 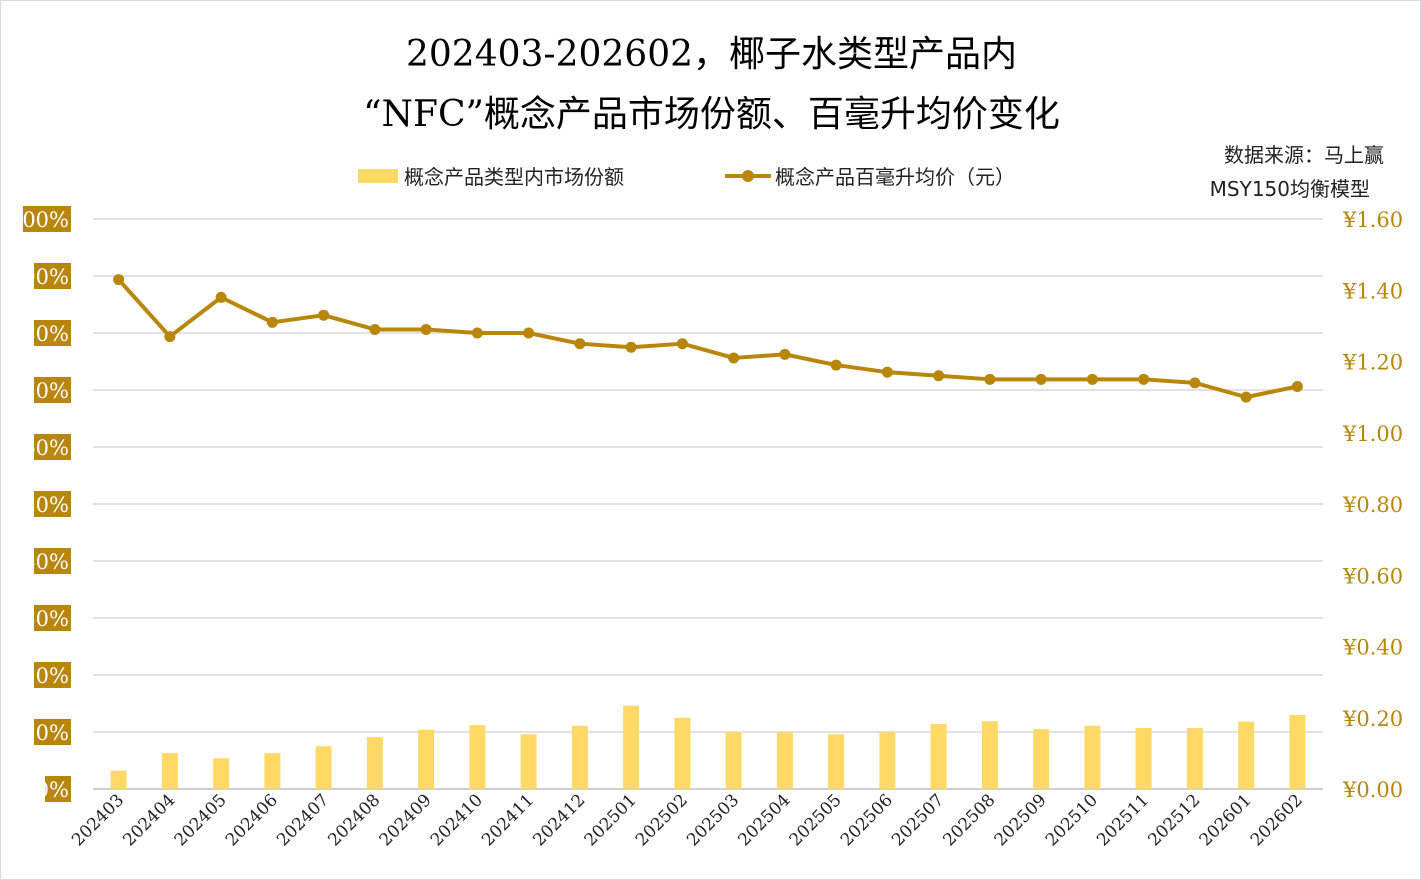 I want to click on x-tick-label: 202511, so click(x=1123, y=820).